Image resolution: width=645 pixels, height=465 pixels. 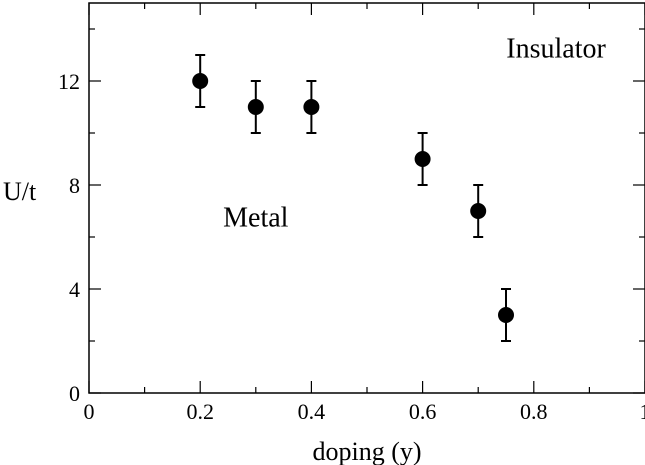 I want to click on x-tick-label: 0.8, so click(x=534, y=411).